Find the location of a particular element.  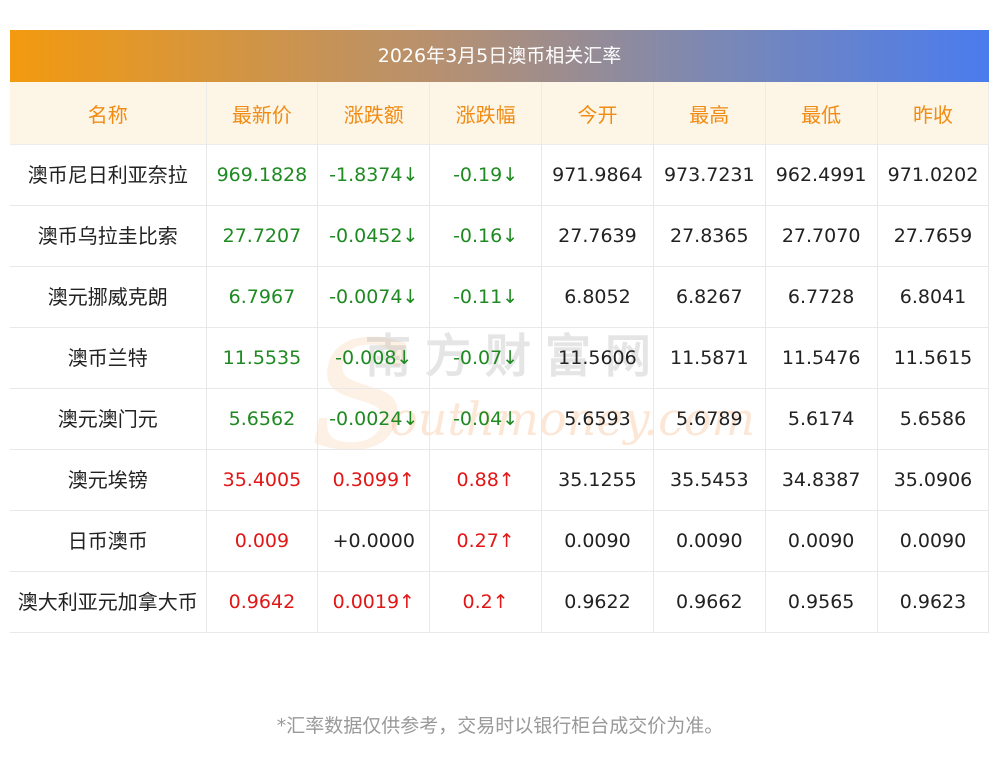

cell-prev-close: 6.8041 is located at coordinates (933, 297).